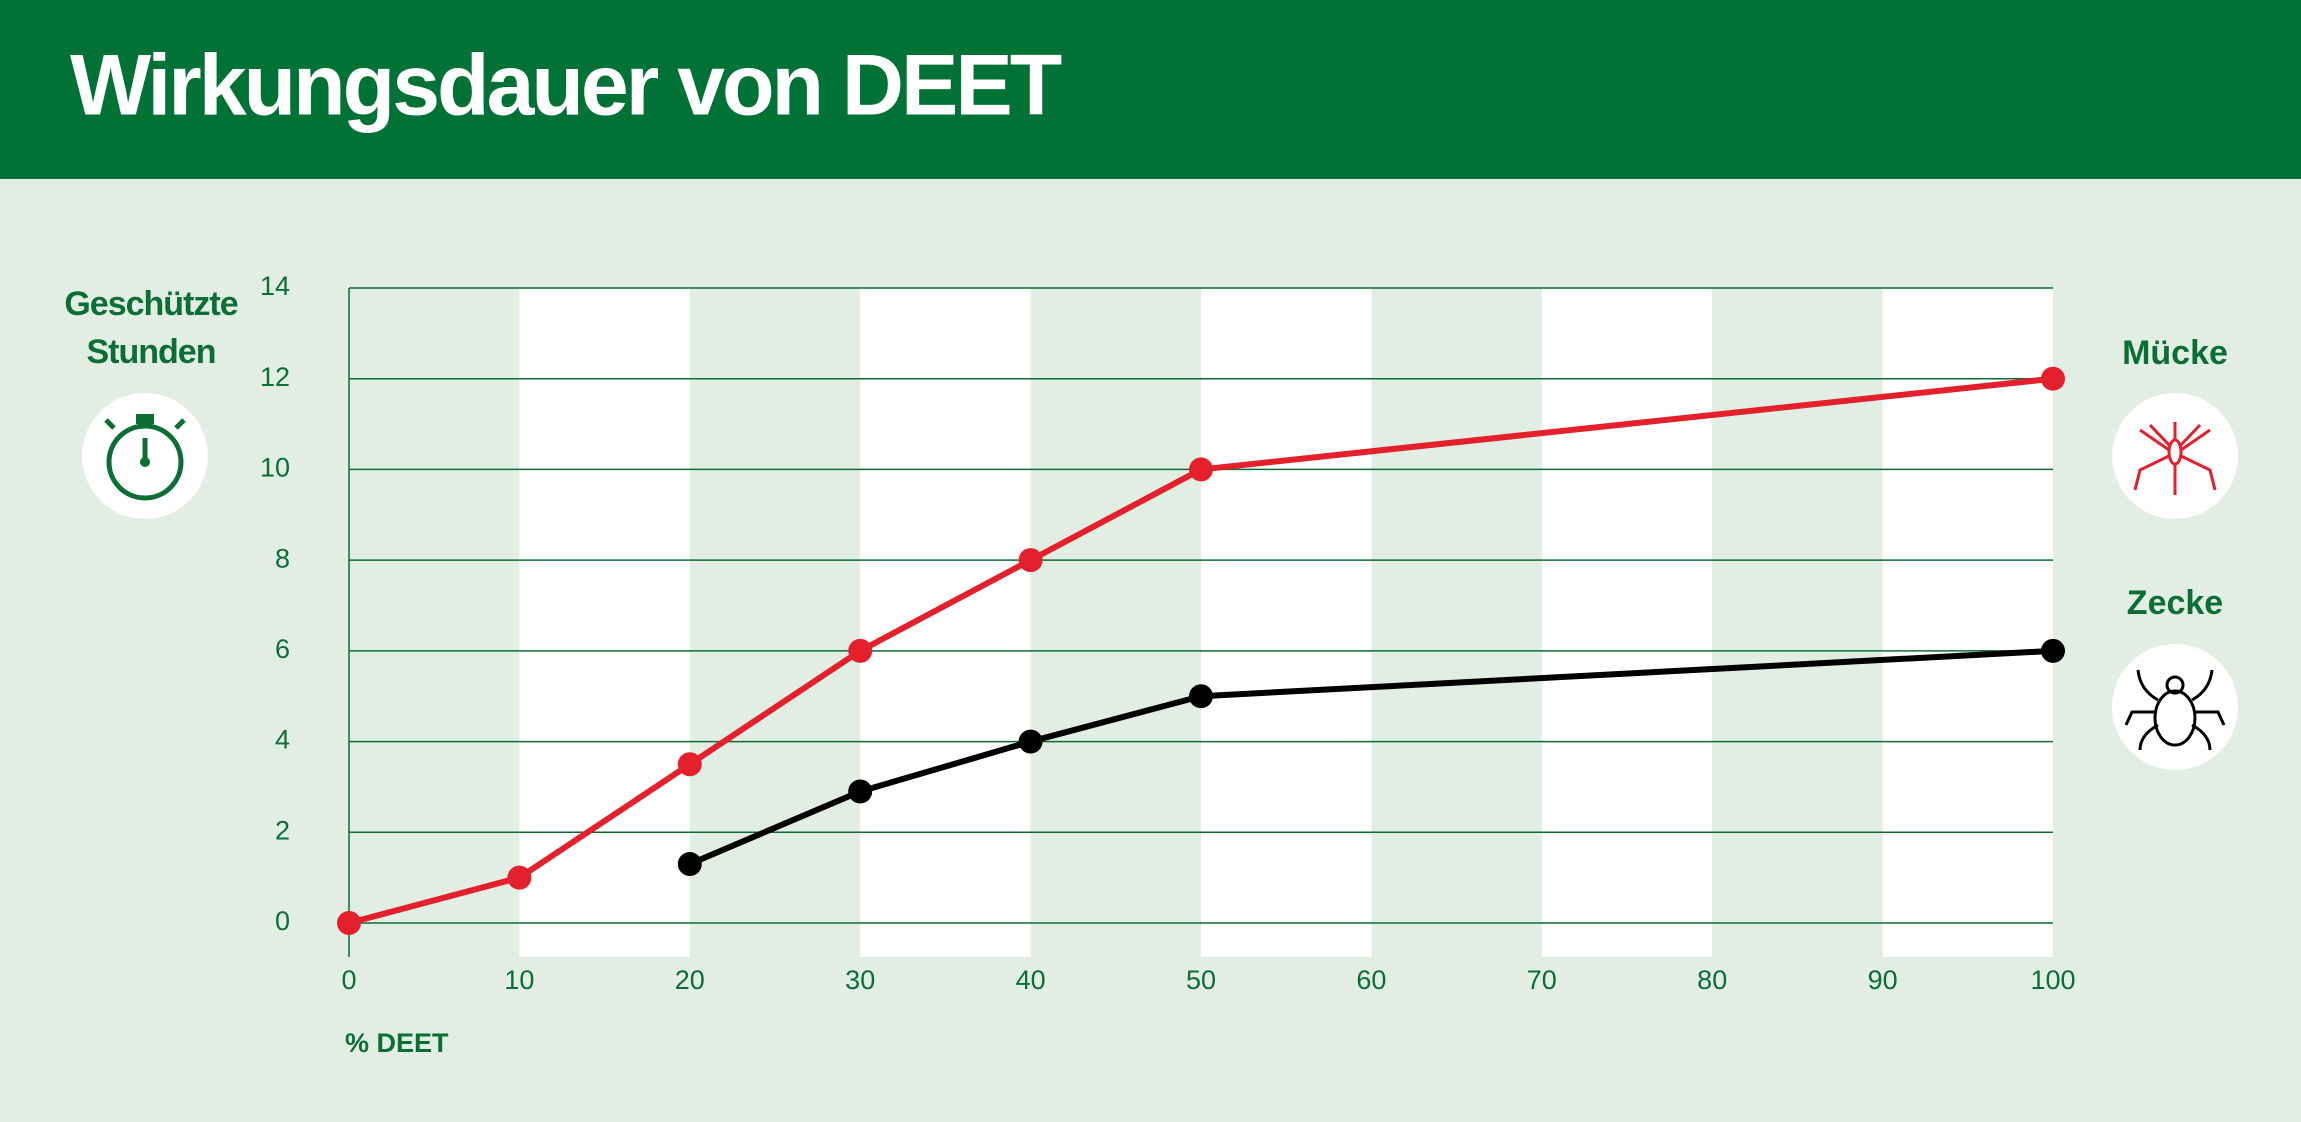  Describe the element at coordinates (1371, 980) in the screenshot. I see `x-tick-label: 60` at that location.